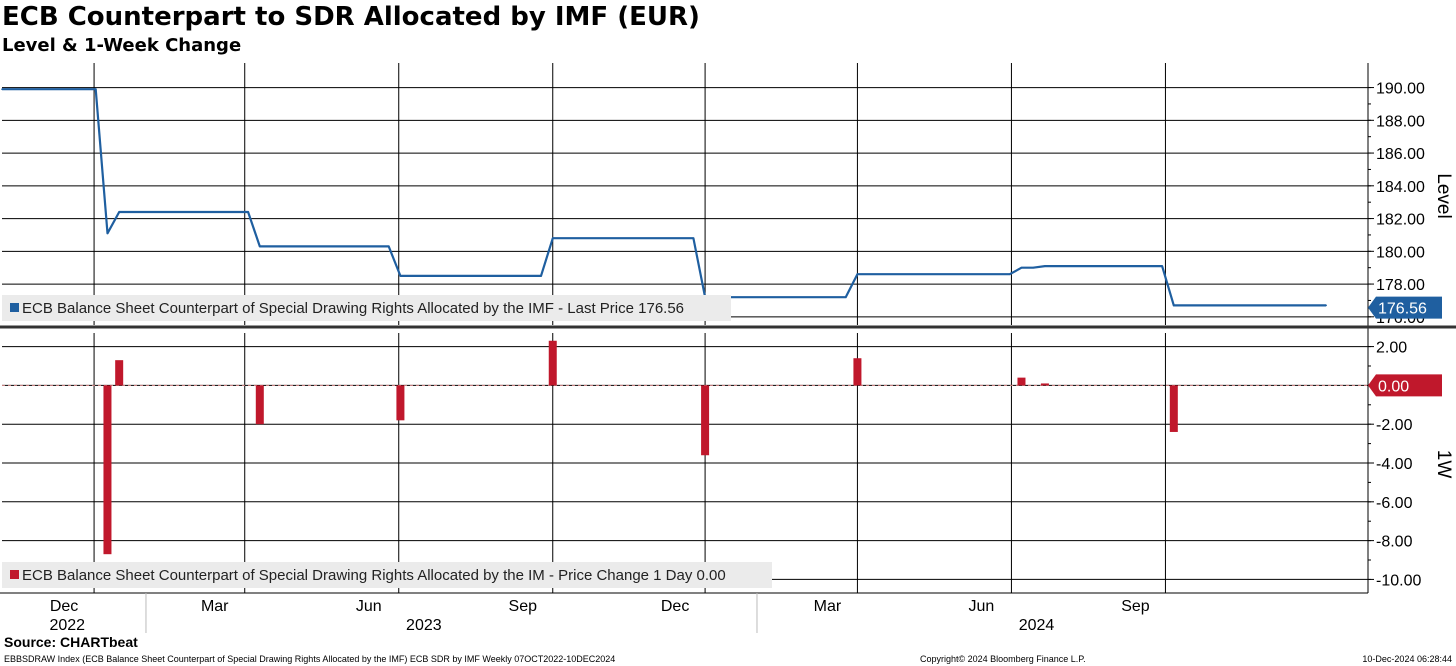 The width and height of the screenshot is (1456, 666). Describe the element at coordinates (424, 625) in the screenshot. I see `x-year-label: 2023` at that location.